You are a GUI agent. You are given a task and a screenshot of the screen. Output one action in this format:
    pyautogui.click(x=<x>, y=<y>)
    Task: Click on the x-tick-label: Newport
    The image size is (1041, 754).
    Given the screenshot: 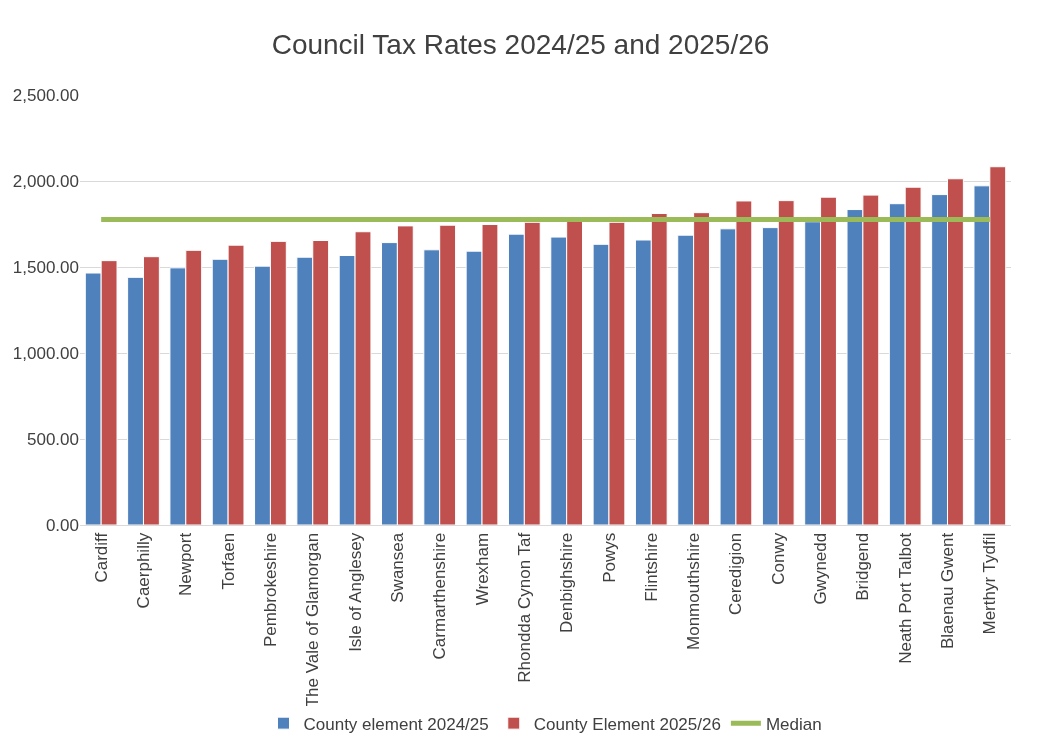 What is the action you would take?
    pyautogui.click(x=186, y=564)
    